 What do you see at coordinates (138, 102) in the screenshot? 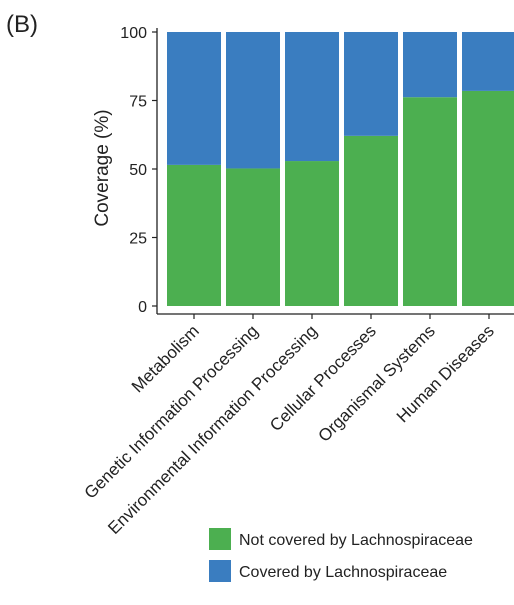
I see `y-tick-label: 75` at bounding box center [138, 102].